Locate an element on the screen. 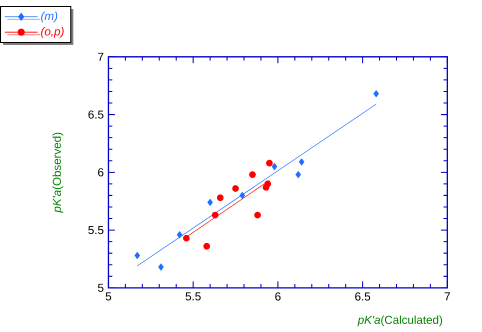  y-tick-label: 6 is located at coordinates (101, 172).